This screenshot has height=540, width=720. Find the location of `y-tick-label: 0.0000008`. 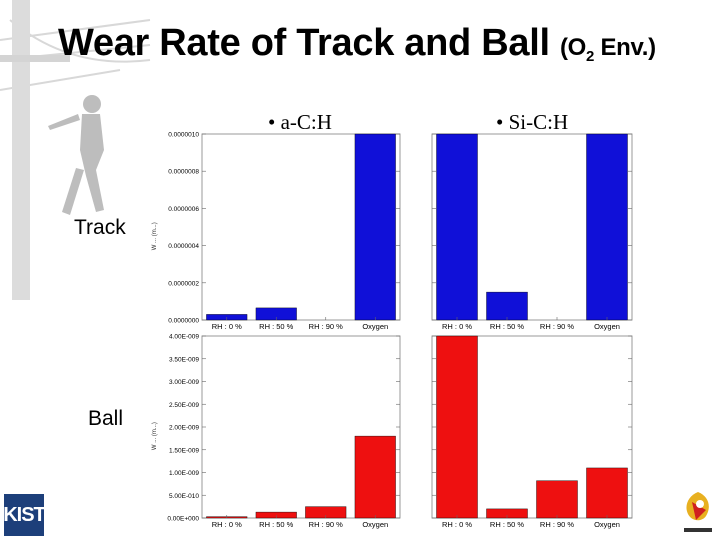

y-tick-label: 0.0000008 is located at coordinates (183, 172).